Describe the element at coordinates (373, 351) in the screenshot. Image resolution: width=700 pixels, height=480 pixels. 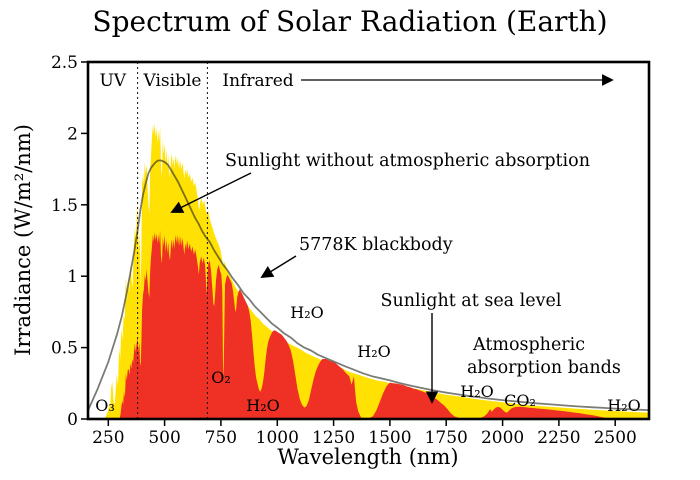
I see `molecule-label-4: H₂O` at that location.